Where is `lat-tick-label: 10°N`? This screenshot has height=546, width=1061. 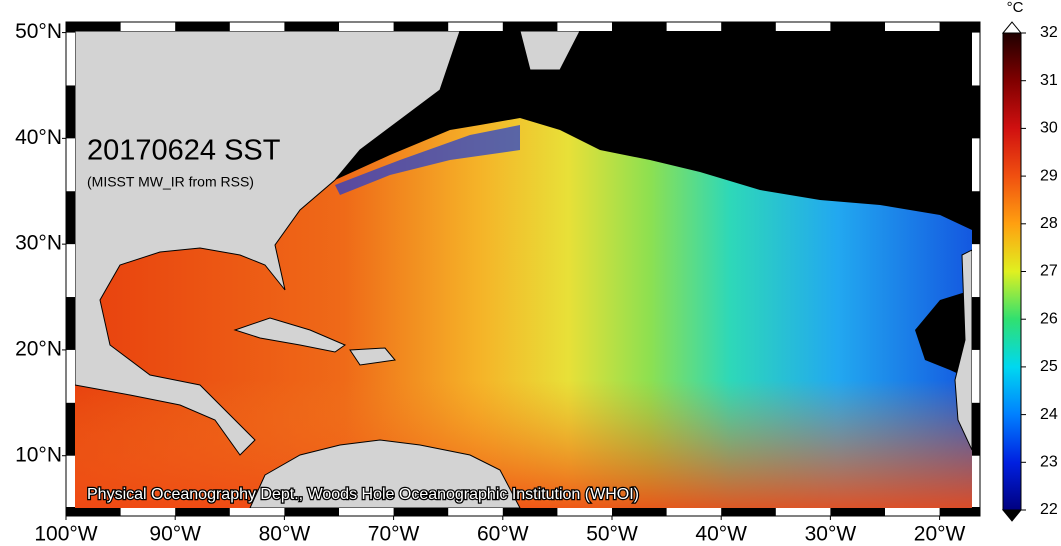
lat-tick-label: 10°N is located at coordinates (38, 454).